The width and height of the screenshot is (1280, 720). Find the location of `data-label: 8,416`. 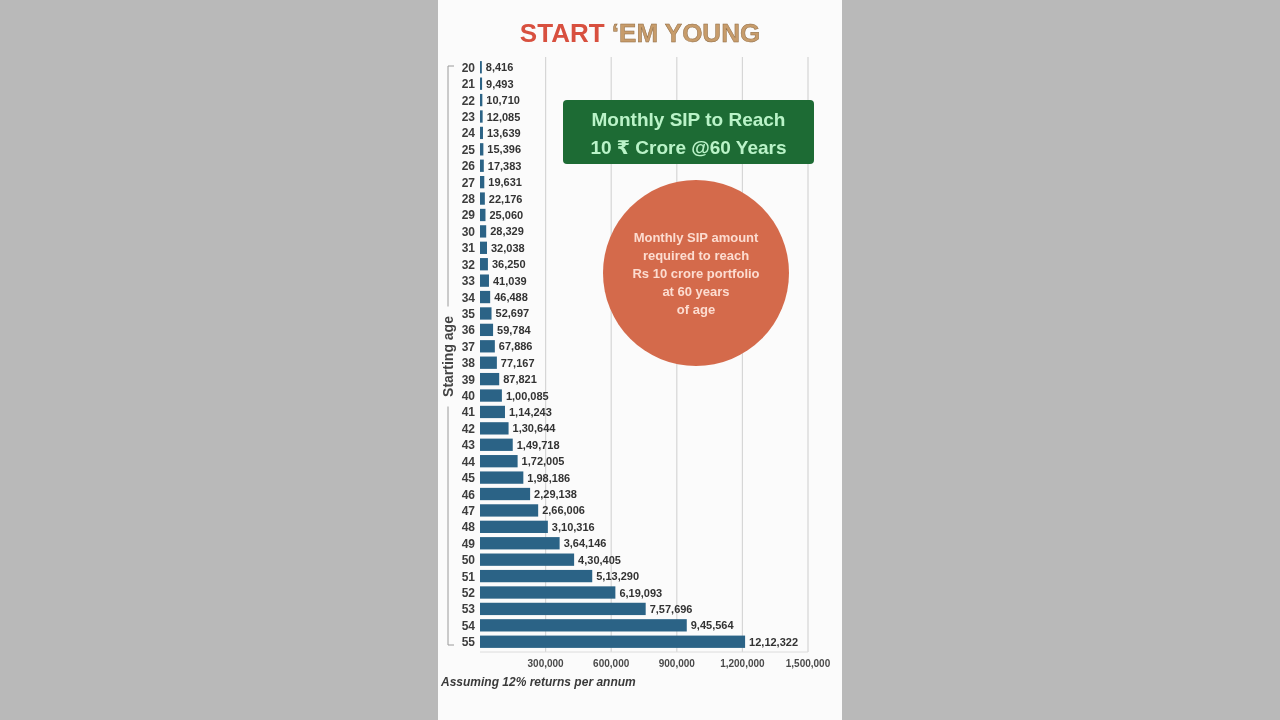

data-label: 8,416 is located at coordinates (499, 67).